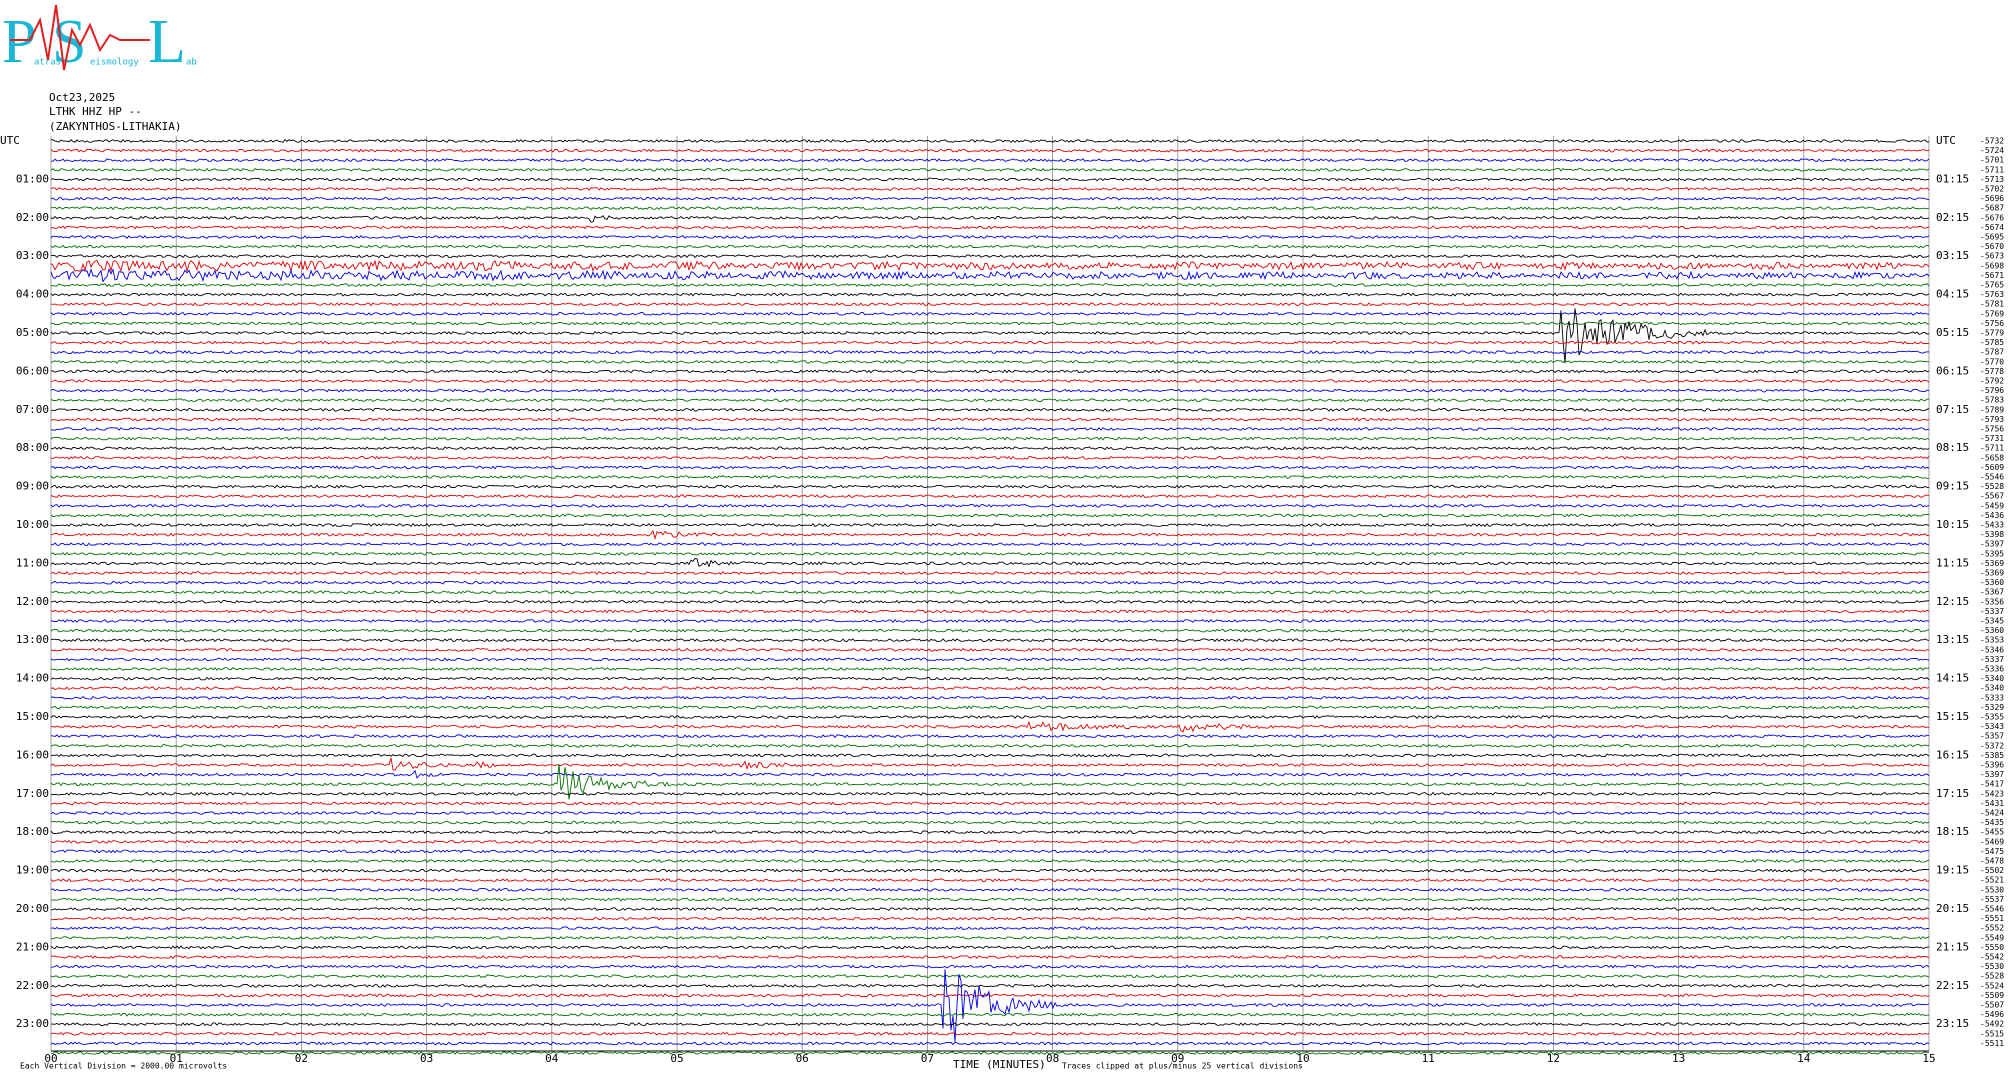  Describe the element at coordinates (1952, 217) in the screenshot. I see `right-time-label: 02:15` at that location.